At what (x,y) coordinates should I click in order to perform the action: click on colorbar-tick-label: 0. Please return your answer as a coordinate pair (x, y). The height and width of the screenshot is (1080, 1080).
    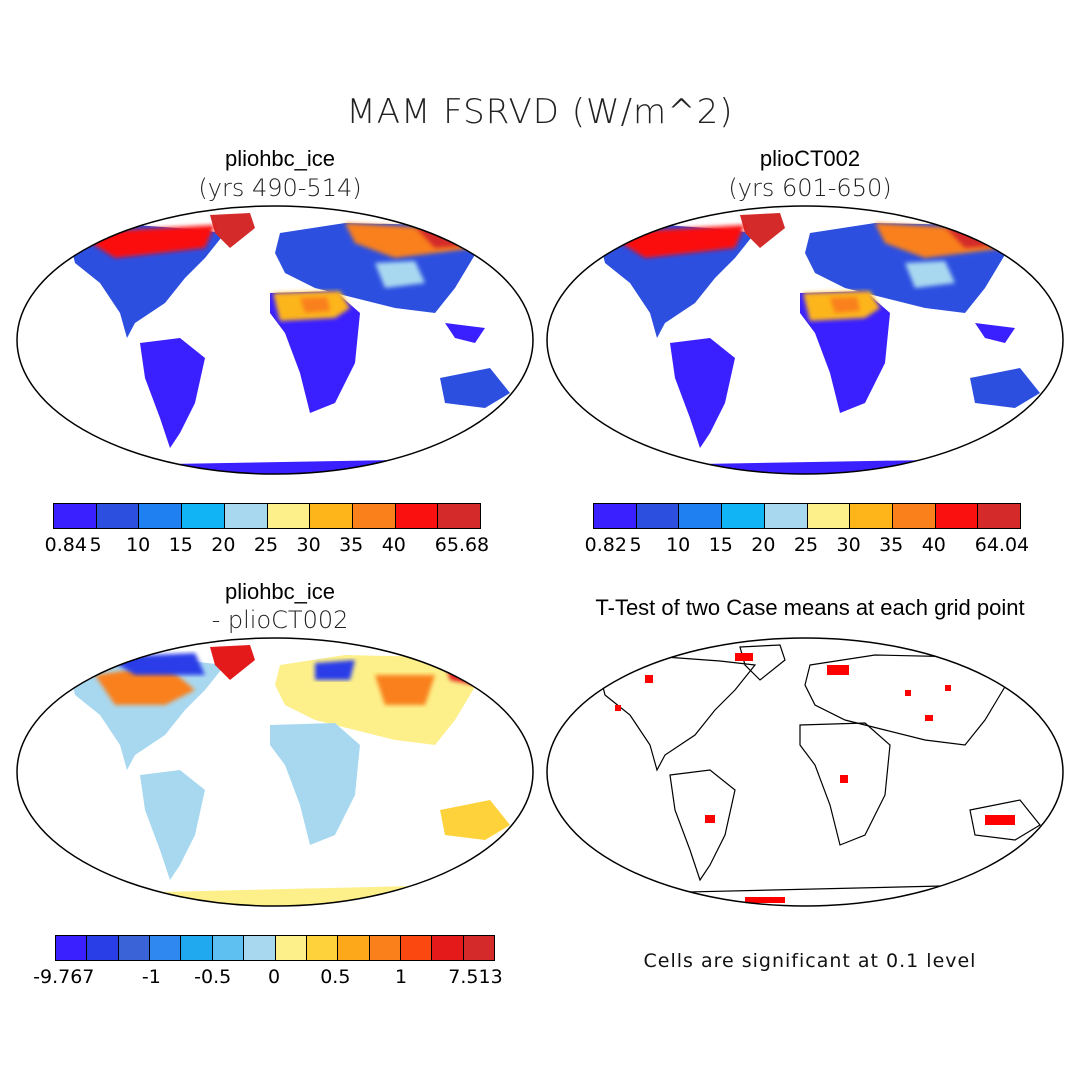
    Looking at the image, I should click on (274, 977).